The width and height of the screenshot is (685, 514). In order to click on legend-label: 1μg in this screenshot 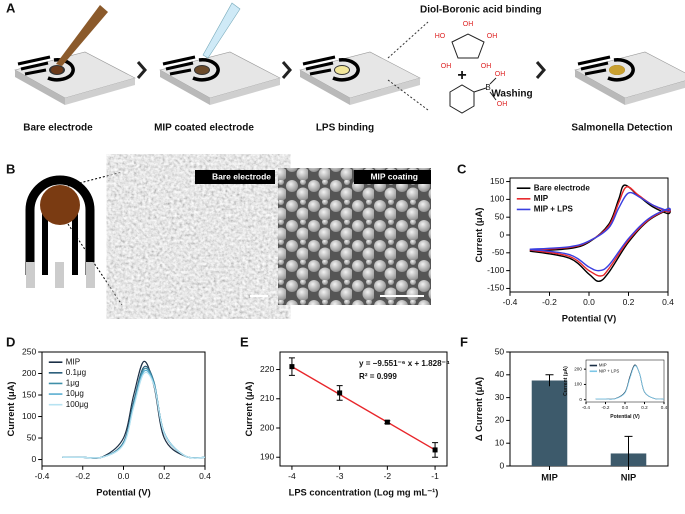, I will do `click(73, 383)`.